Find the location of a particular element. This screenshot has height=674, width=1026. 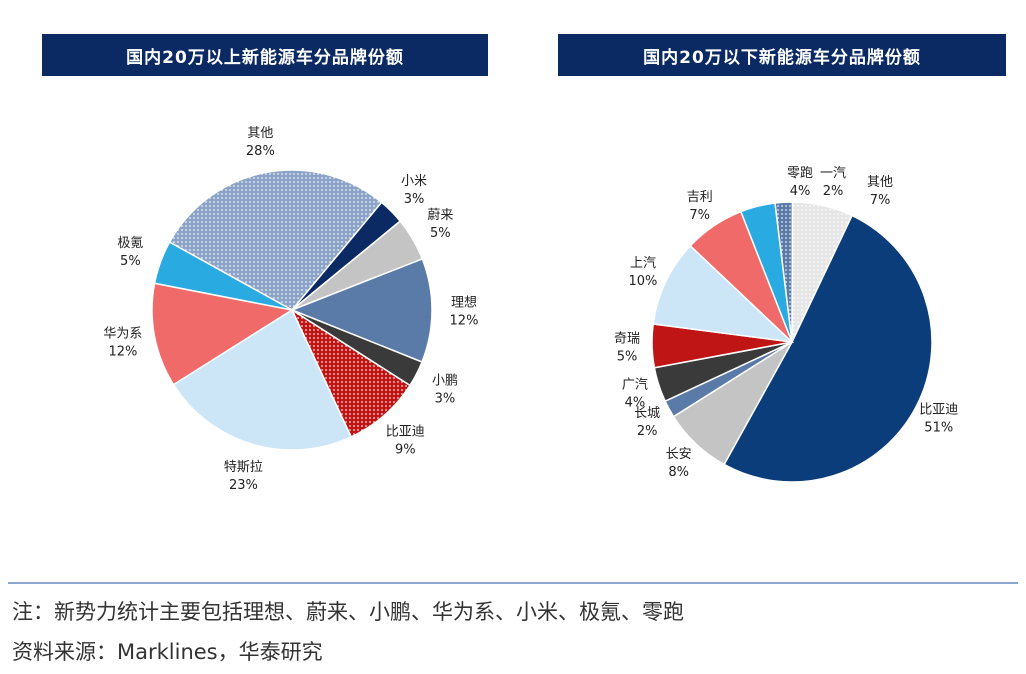

slice-value-label: 9% is located at coordinates (405, 449).